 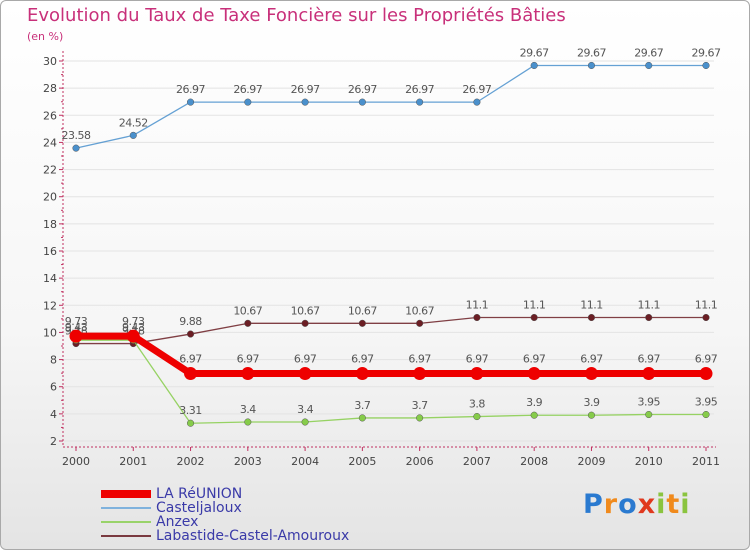 I want to click on logo-letter: i, so click(x=661, y=504).